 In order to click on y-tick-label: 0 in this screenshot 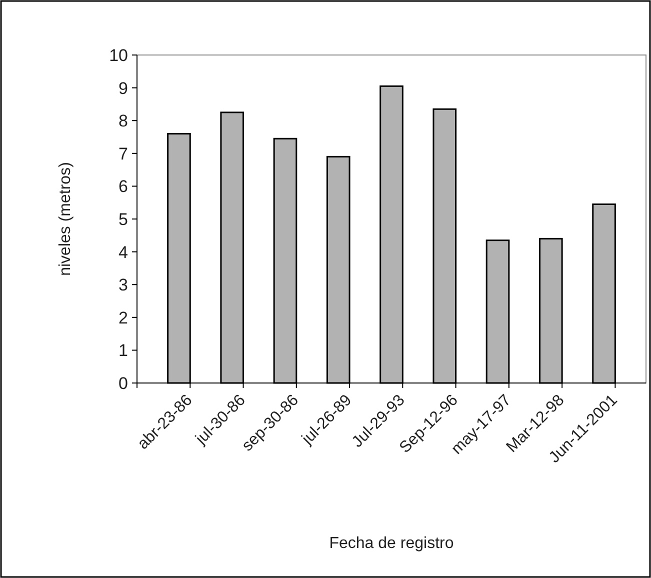, I will do `click(123, 383)`.